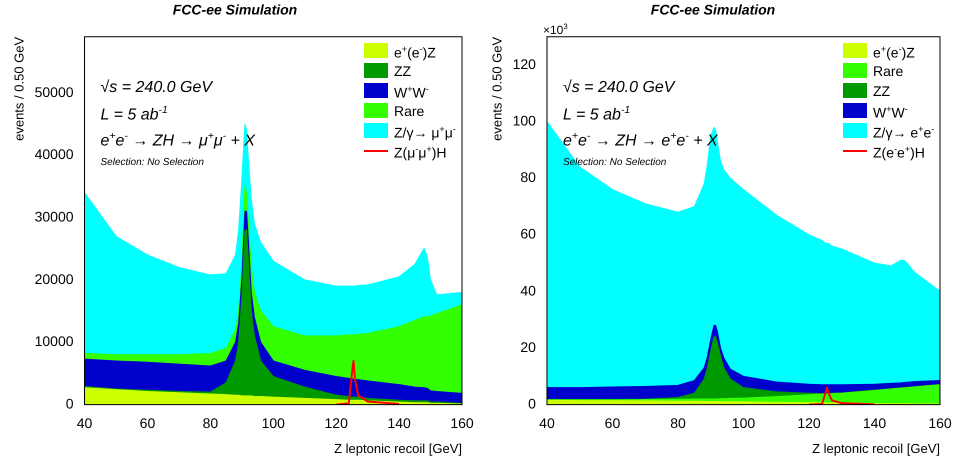 This screenshot has height=465, width=956. What do you see at coordinates (54, 154) in the screenshot?
I see `y-tick-label: 40000` at bounding box center [54, 154].